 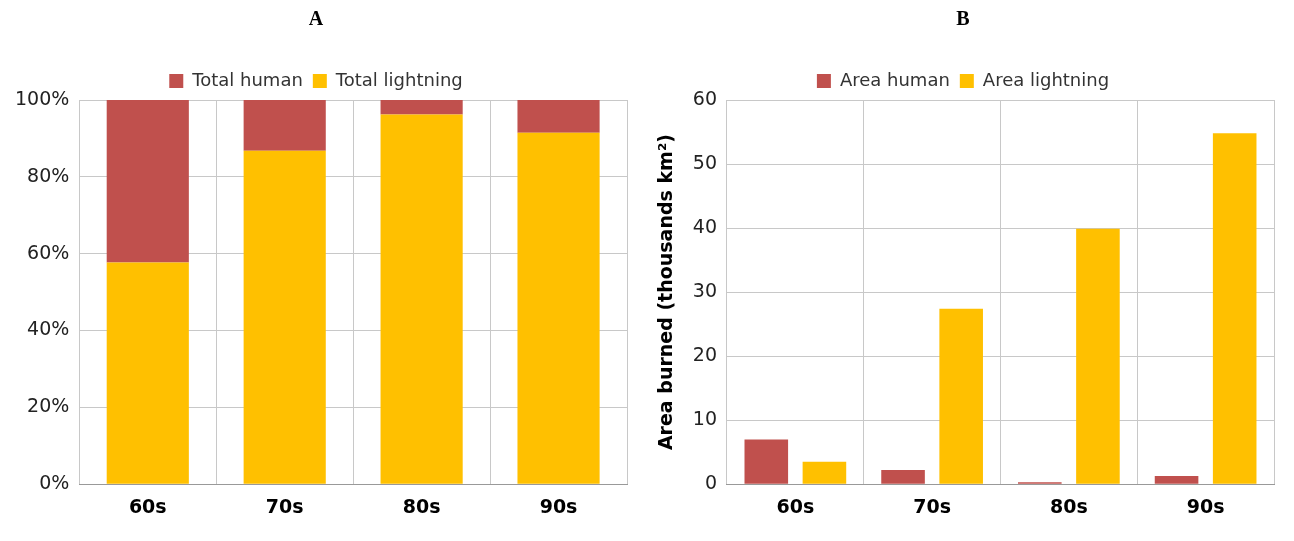 I want to click on y-tick-label: 30, so click(x=704, y=290).